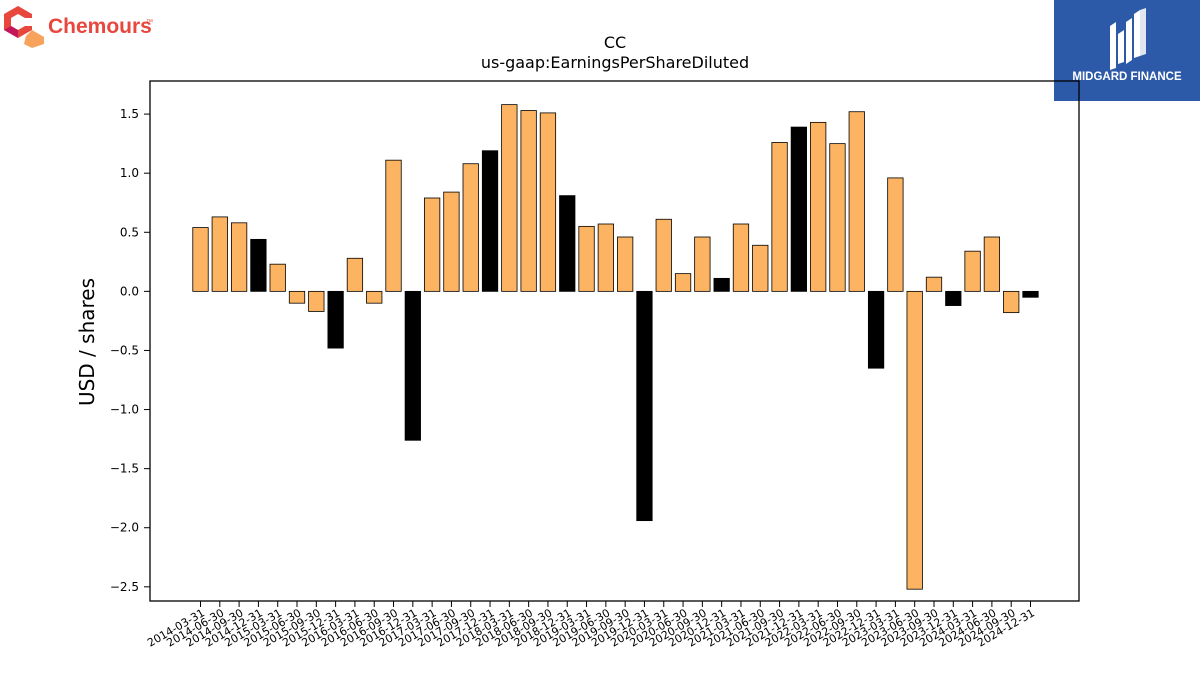  What do you see at coordinates (149, 22) in the screenshot?
I see `chemours-trademark: ™` at bounding box center [149, 22].